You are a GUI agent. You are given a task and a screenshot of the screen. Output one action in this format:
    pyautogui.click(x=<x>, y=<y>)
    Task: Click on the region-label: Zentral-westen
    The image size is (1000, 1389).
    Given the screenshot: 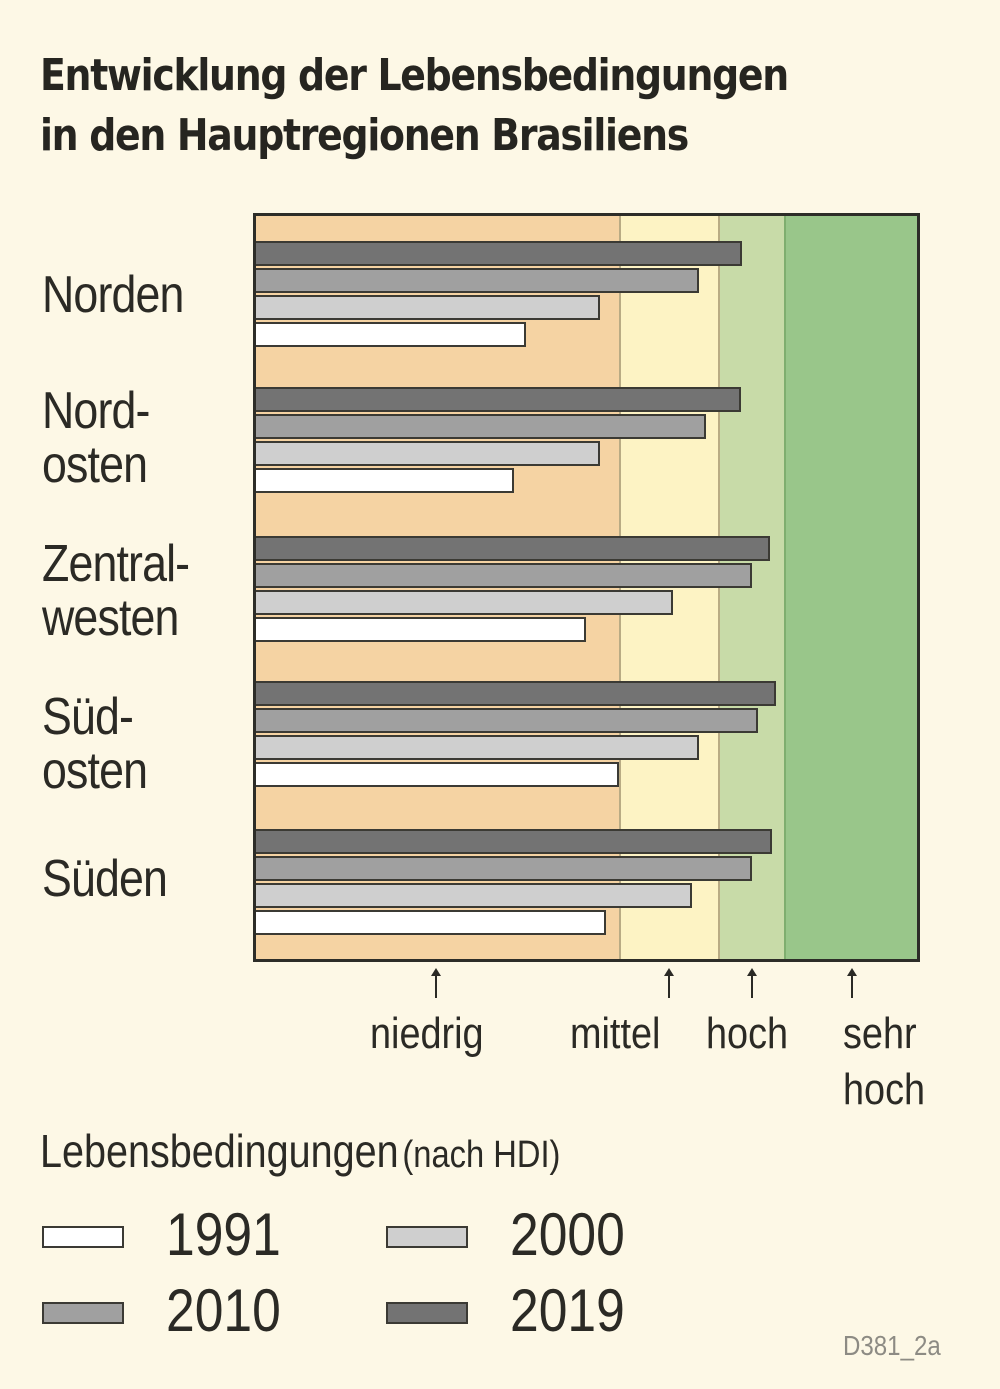 What is the action you would take?
    pyautogui.click(x=116, y=591)
    